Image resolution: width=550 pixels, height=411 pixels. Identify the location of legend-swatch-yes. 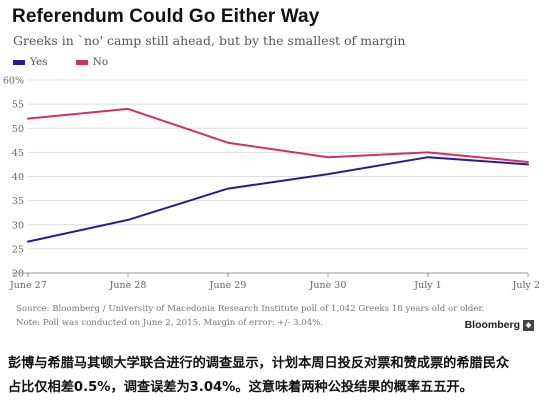
(19, 62).